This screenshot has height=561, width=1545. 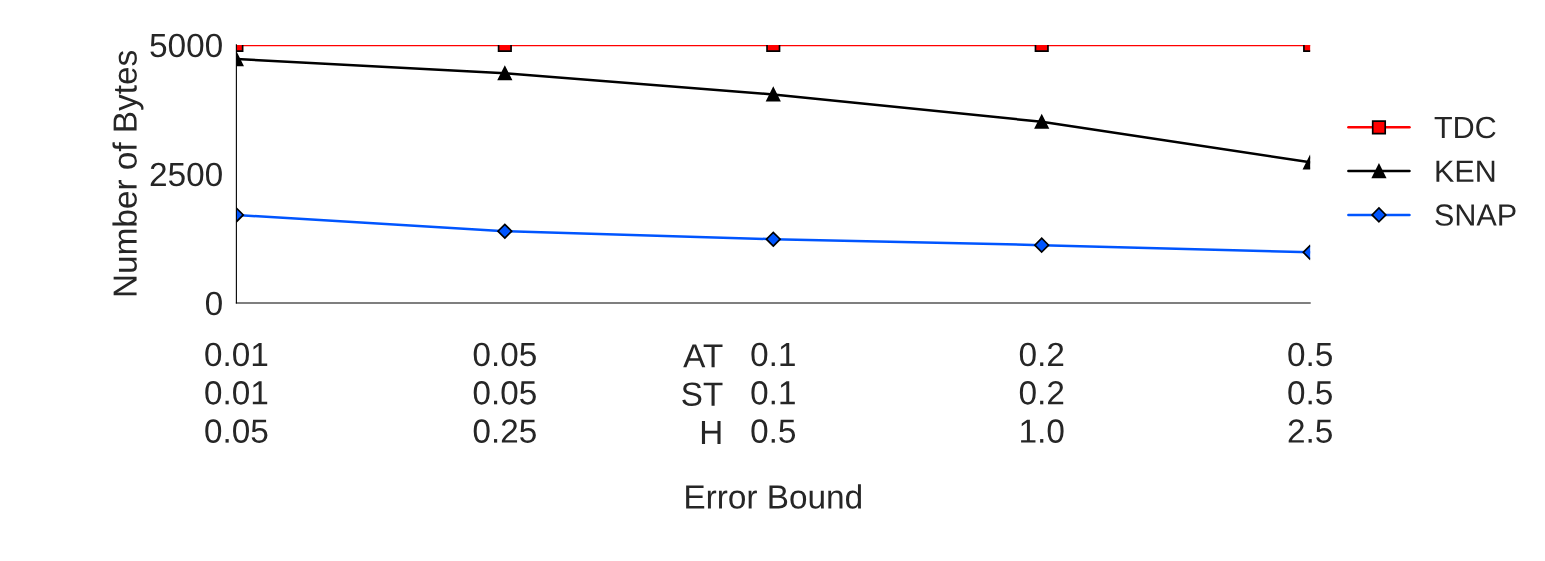 I want to click on y-tick-label: 5000, so click(x=186, y=45).